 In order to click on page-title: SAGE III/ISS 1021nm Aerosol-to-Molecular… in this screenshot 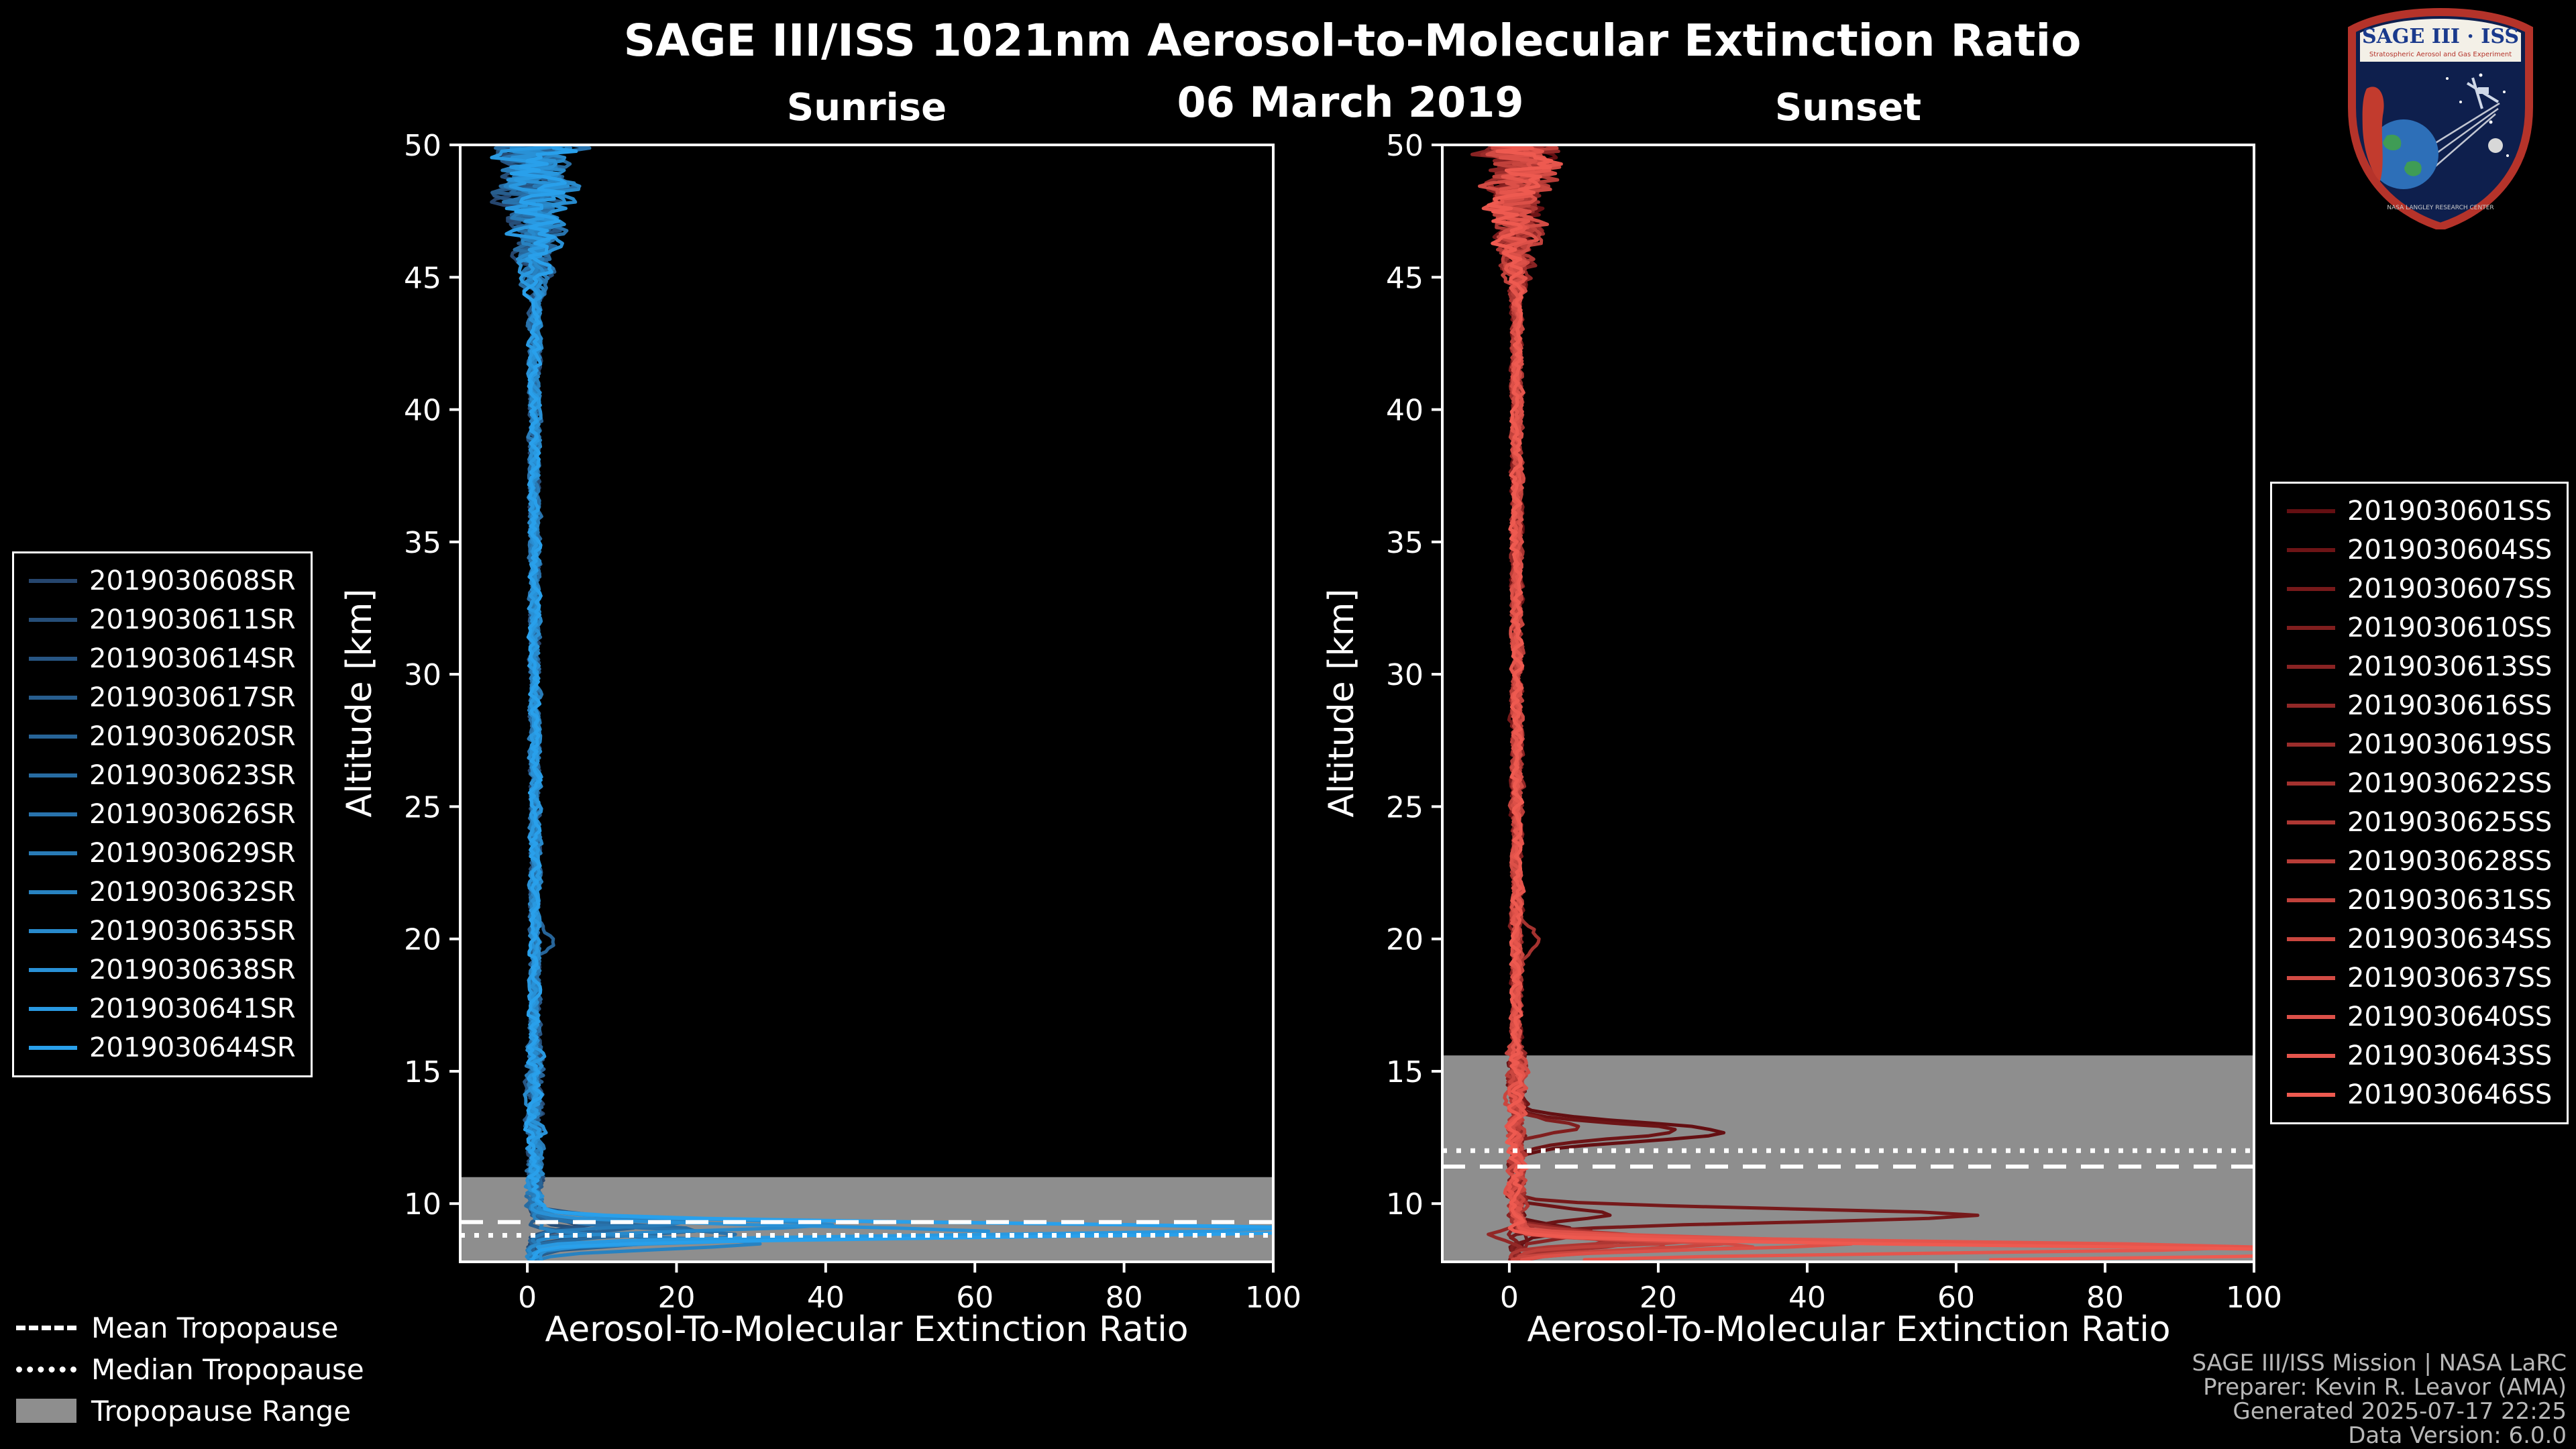, I will do `click(1352, 40)`.